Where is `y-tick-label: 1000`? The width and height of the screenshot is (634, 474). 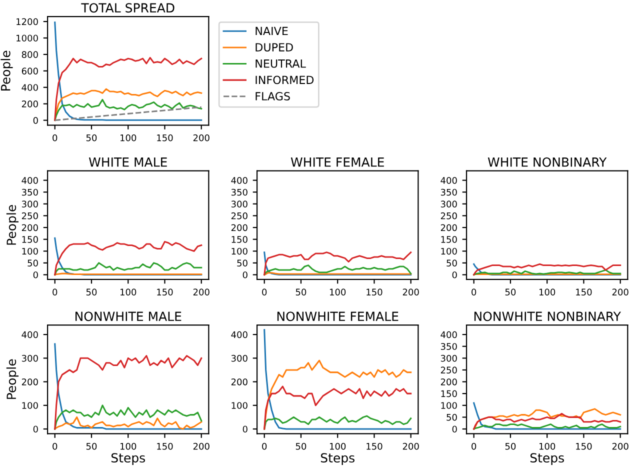 y-tick-label: 1000 is located at coordinates (27, 38).